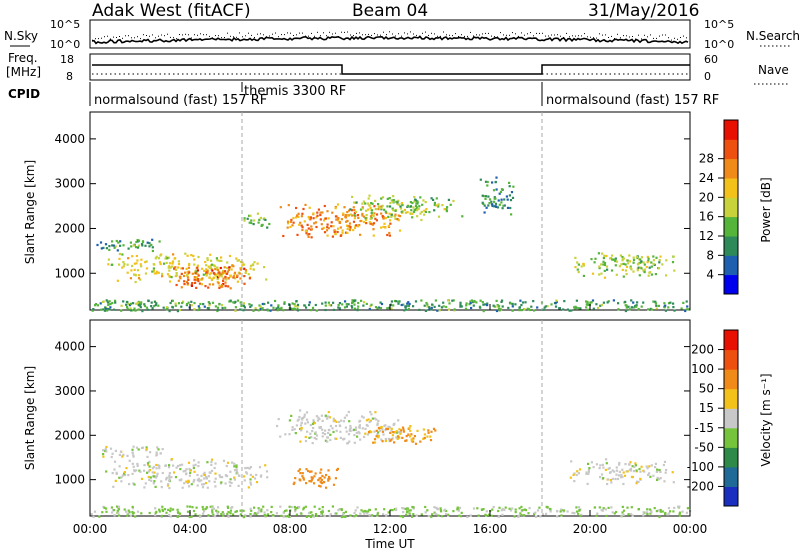 The height and width of the screenshot is (558, 800). I want to click on colorbar-tick-label: -15, so click(704, 428).